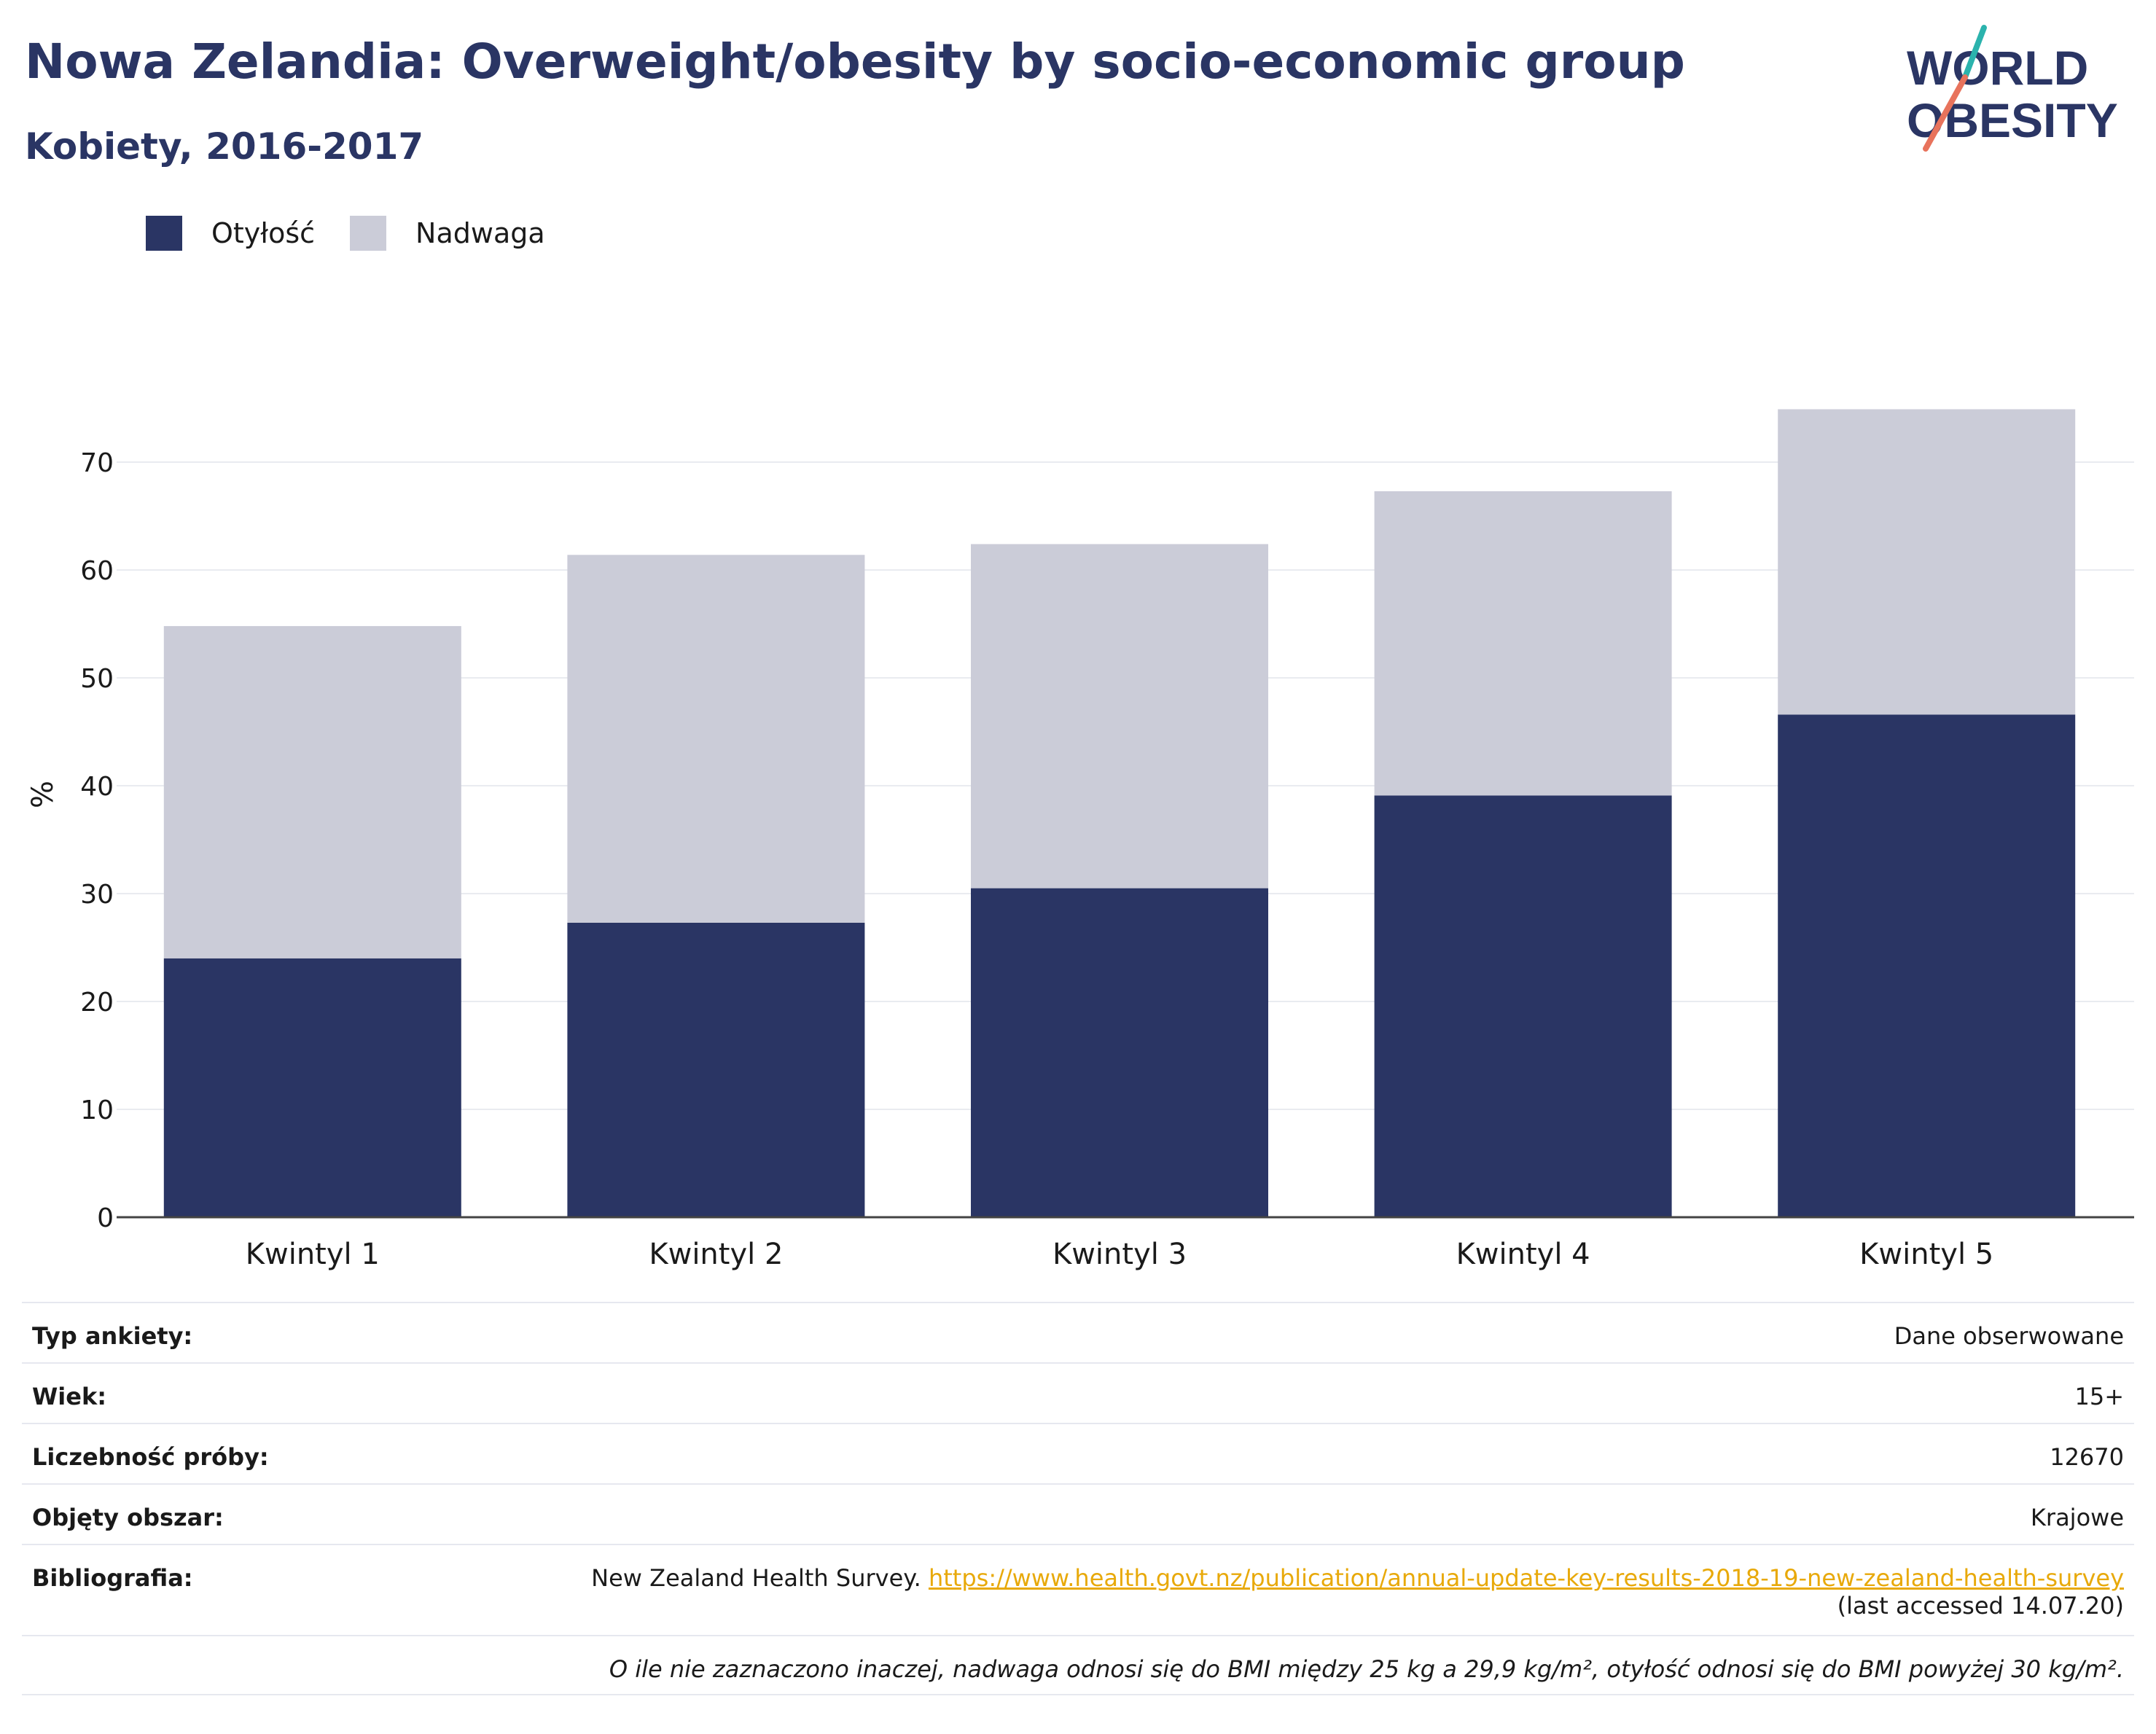 This screenshot has height=1734, width=2156. What do you see at coordinates (225, 146) in the screenshot?
I see `chart-subtitle: Kobiety, 2016-2017` at bounding box center [225, 146].